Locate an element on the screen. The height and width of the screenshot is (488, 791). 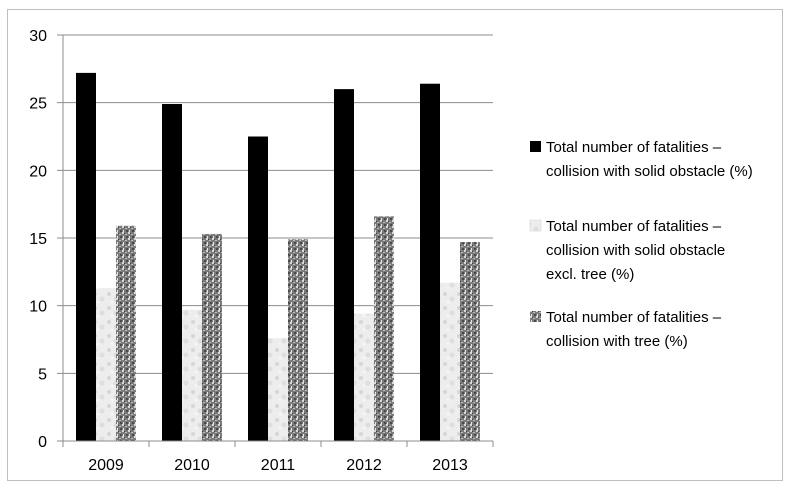
x-tick-label: 2013 is located at coordinates (450, 465).